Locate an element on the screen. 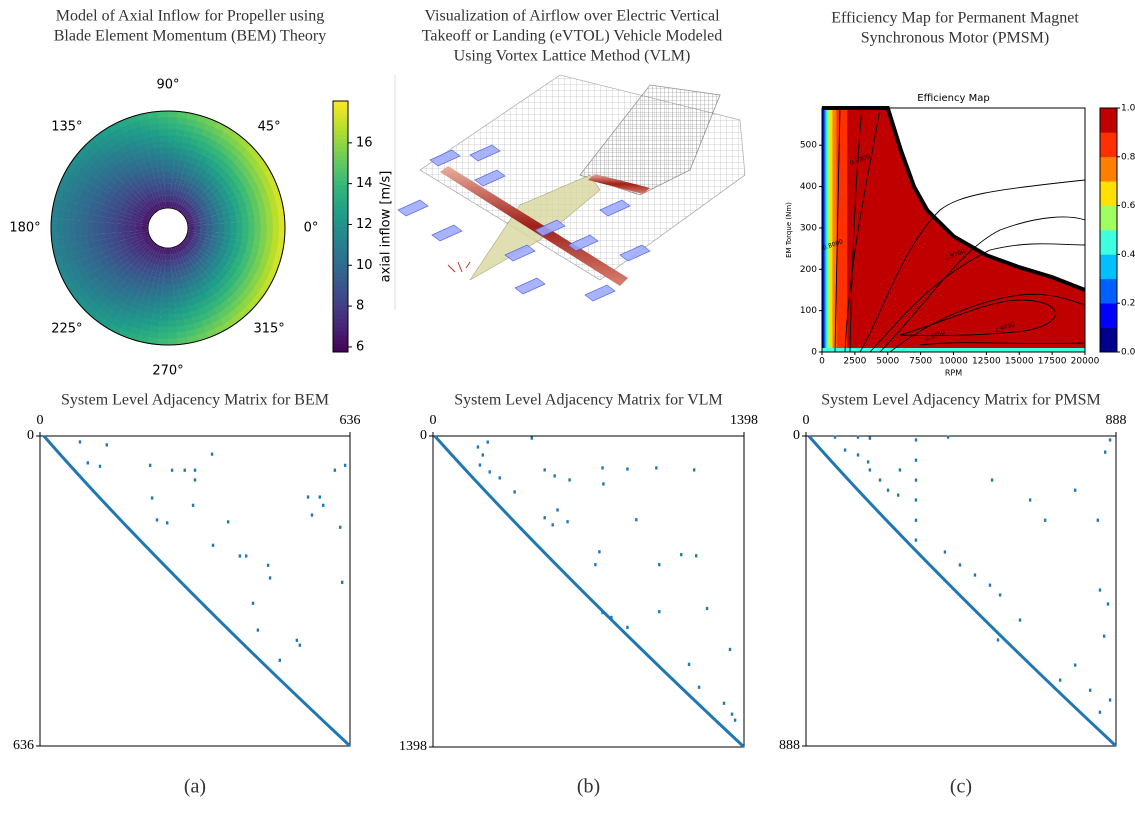 This screenshot has height=831, width=1135. colorbar-tick-label: 14 is located at coordinates (364, 183).